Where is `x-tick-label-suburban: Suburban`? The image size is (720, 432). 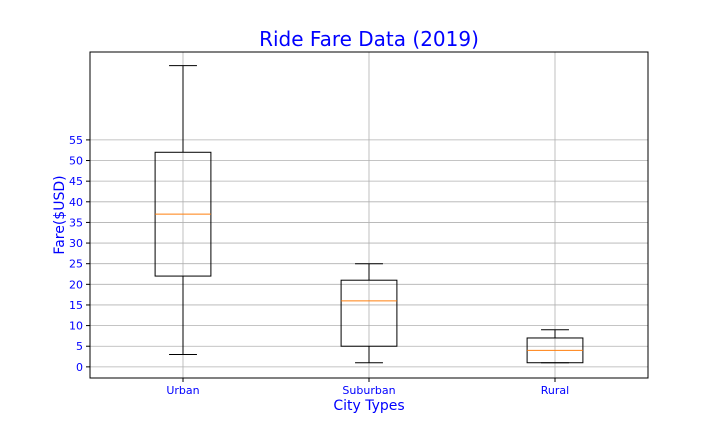 x-tick-label-suburban: Suburban is located at coordinates (368, 390).